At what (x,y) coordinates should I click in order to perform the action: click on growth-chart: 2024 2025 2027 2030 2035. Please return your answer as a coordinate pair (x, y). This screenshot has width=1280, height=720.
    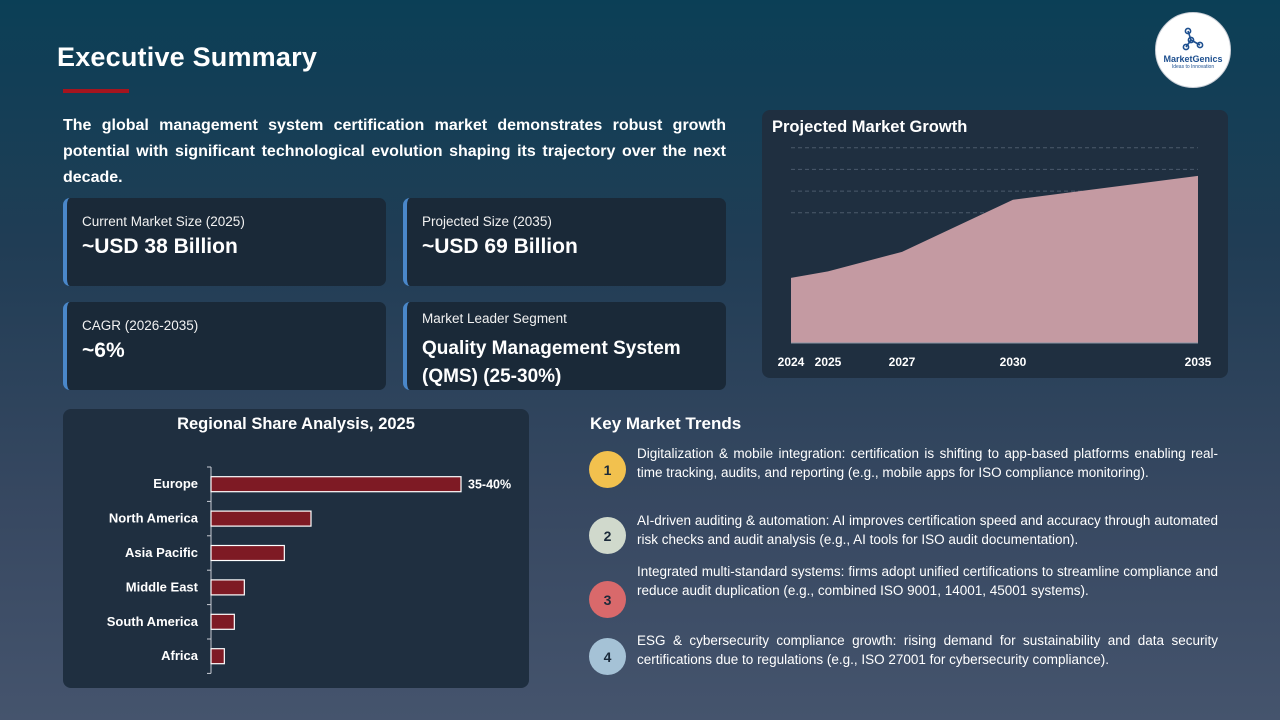
    Looking at the image, I should click on (995, 258).